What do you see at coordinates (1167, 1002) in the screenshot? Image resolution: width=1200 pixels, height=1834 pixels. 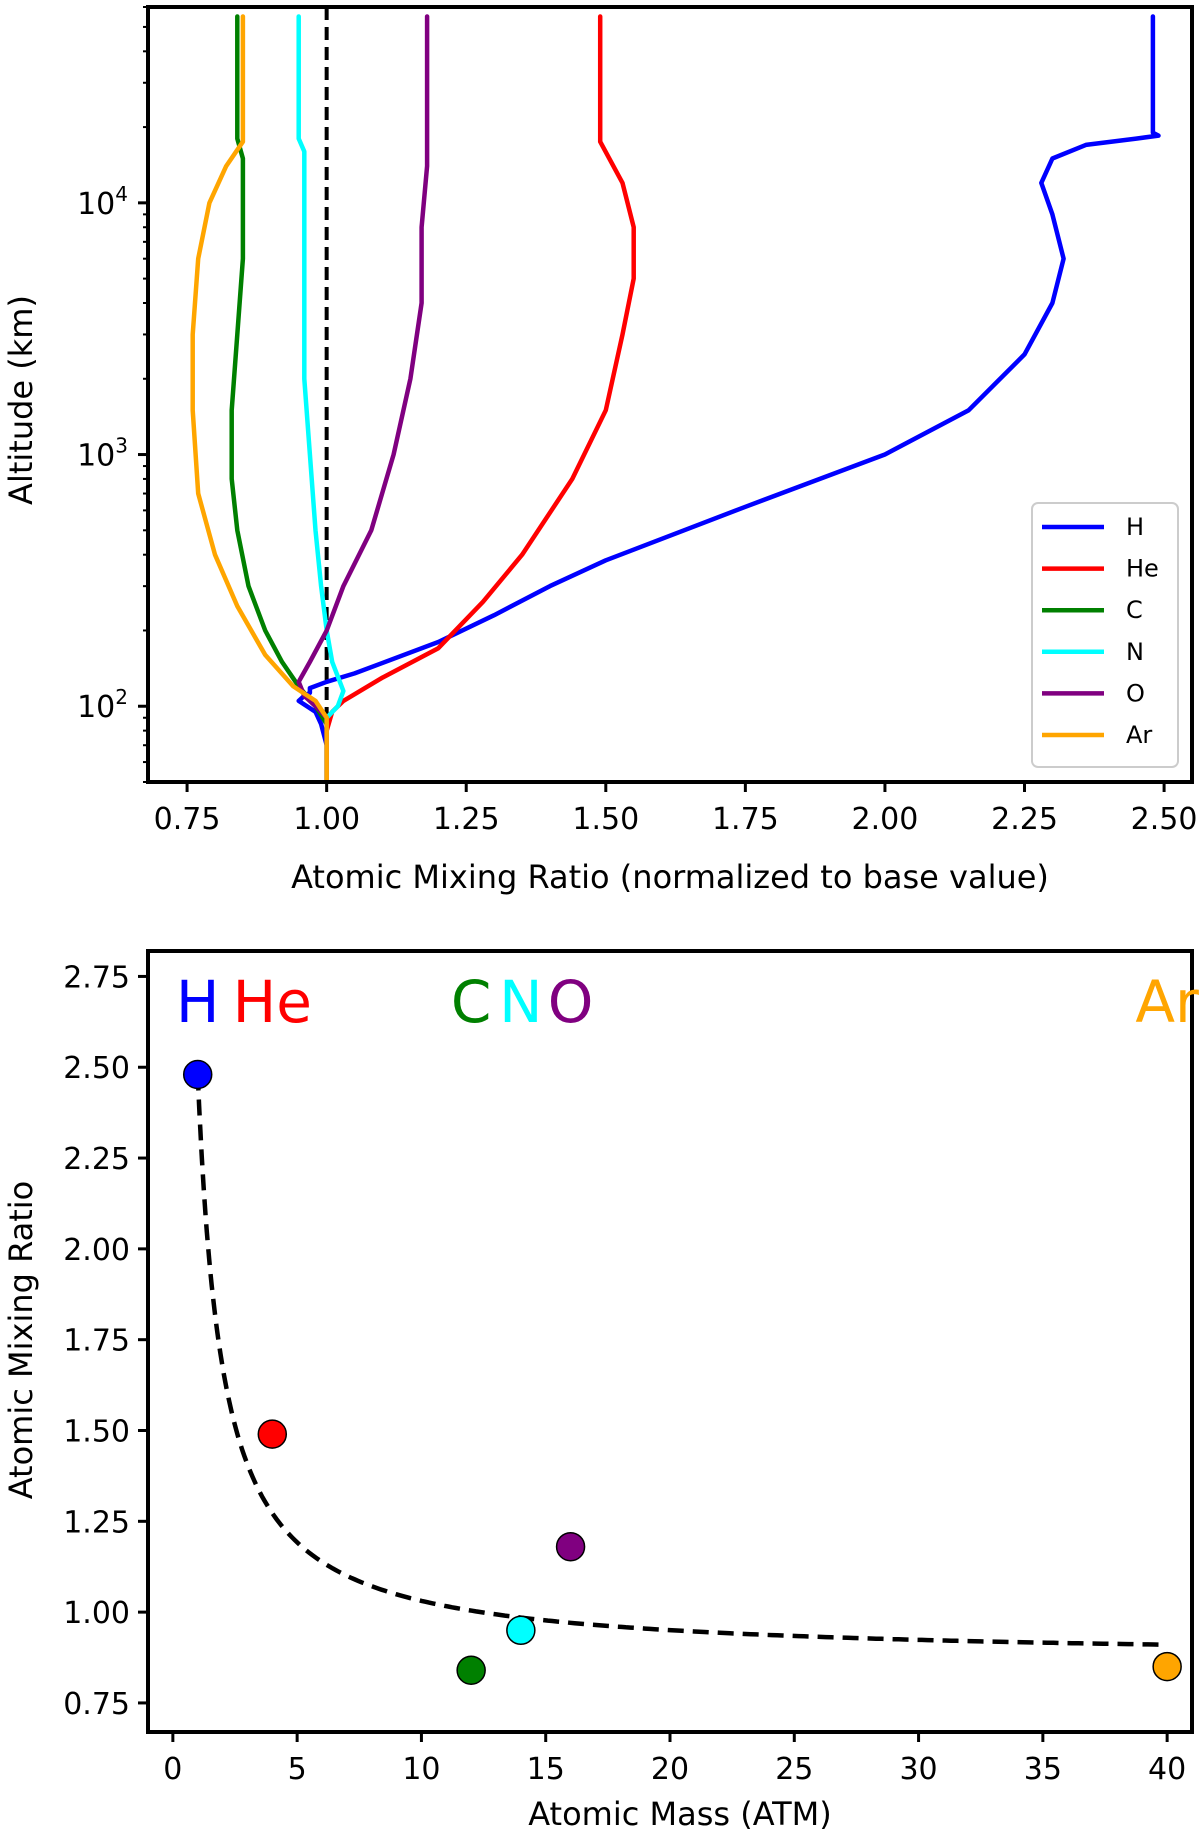 I see `element-label-ar: Ar` at bounding box center [1167, 1002].